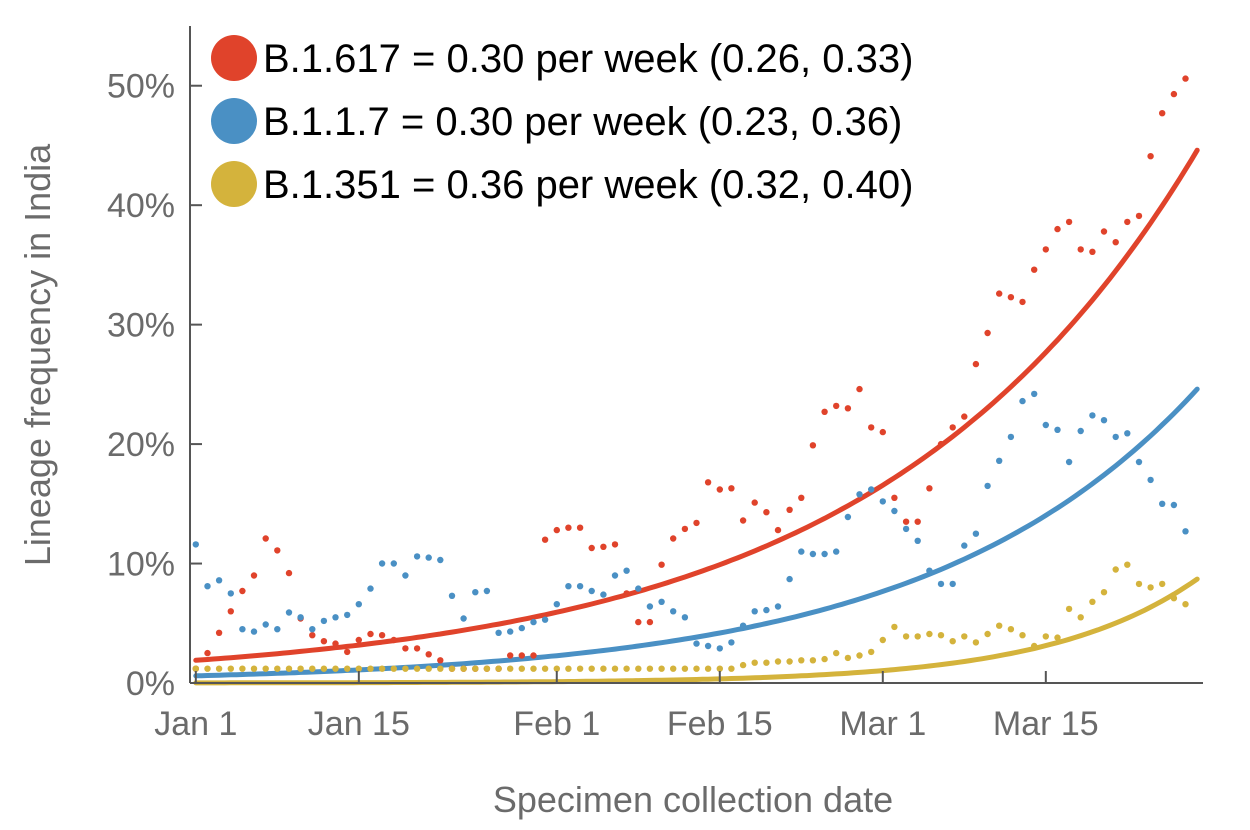 The height and width of the screenshot is (830, 1250). Describe the element at coordinates (141, 87) in the screenshot. I see `y-tick-label: 50%` at that location.